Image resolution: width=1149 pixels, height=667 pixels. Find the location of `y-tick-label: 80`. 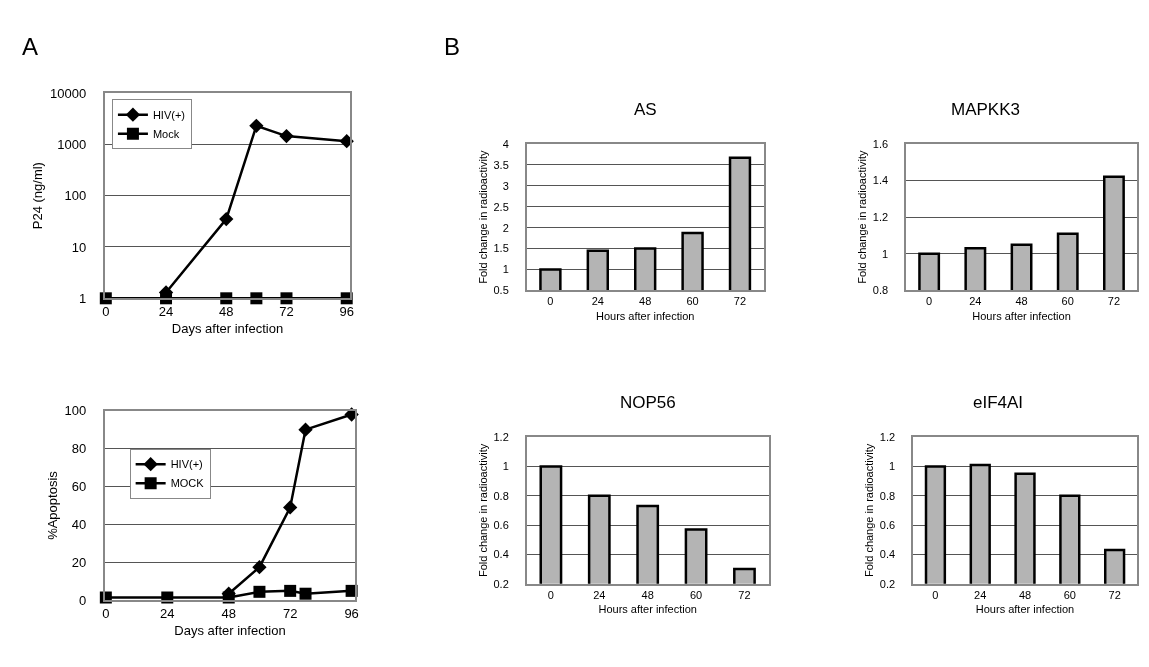

y-tick-label: 80 is located at coordinates (79, 449).